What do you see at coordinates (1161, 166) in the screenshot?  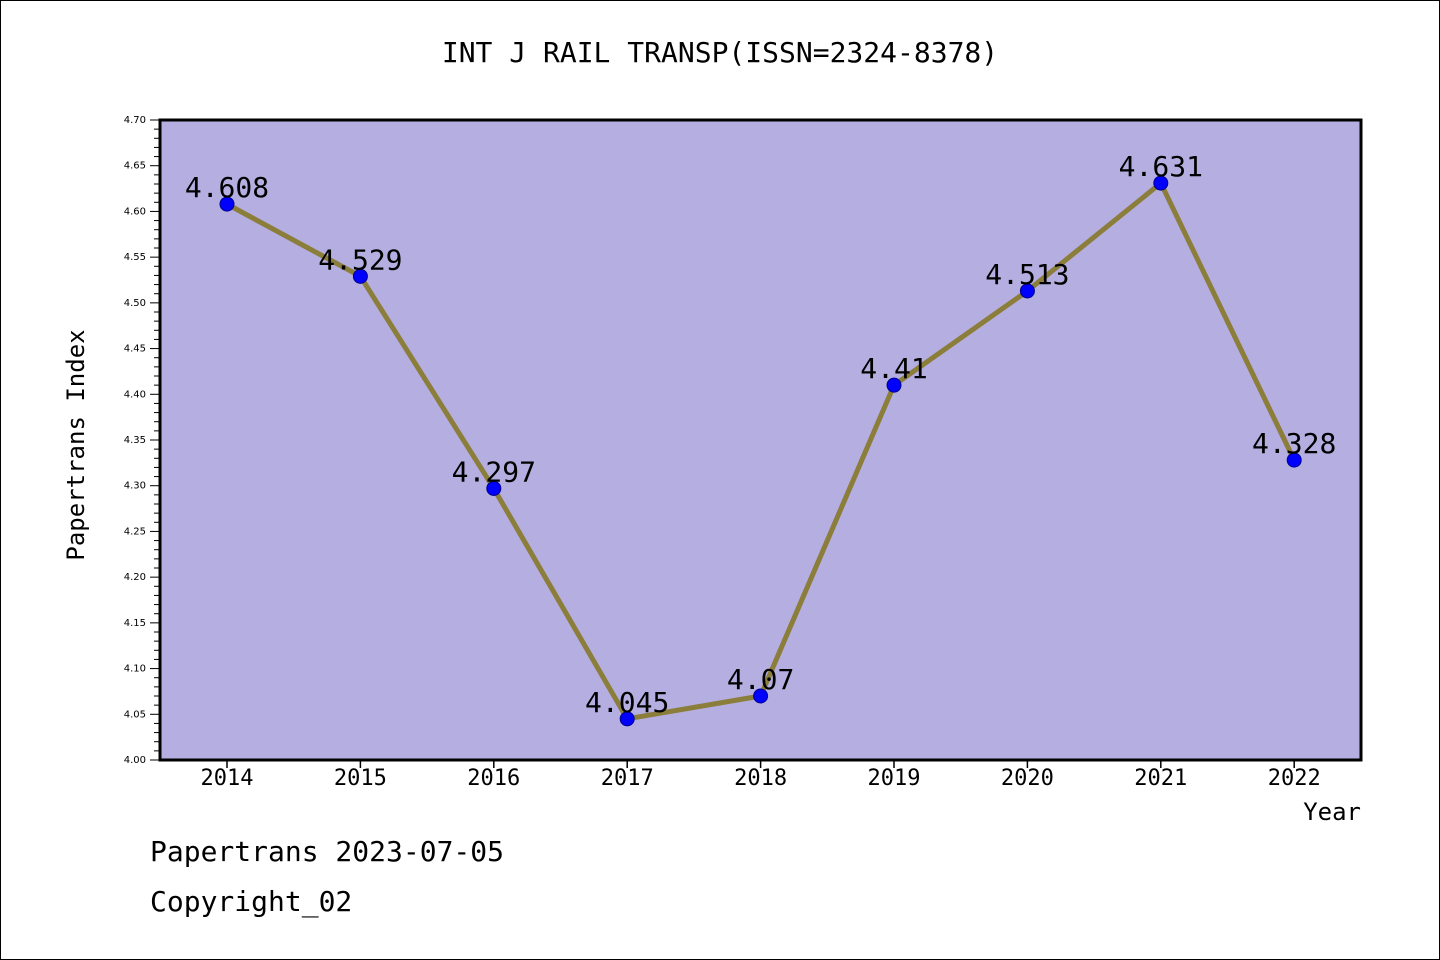 I see `data-label: 4.631` at bounding box center [1161, 166].